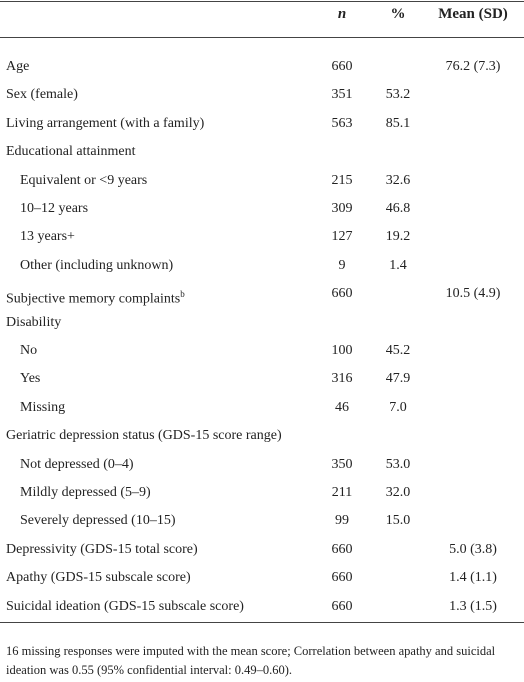 The image size is (524, 682). I want to click on pct-cell: 53.0, so click(398, 464).